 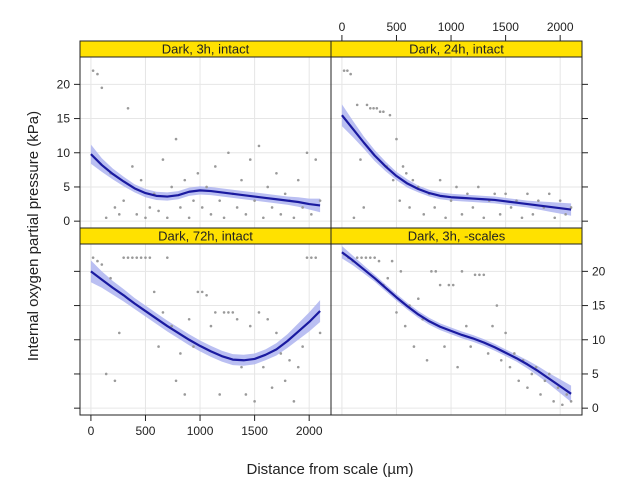 I want to click on x-tick-label: 1500, so click(x=254, y=431).